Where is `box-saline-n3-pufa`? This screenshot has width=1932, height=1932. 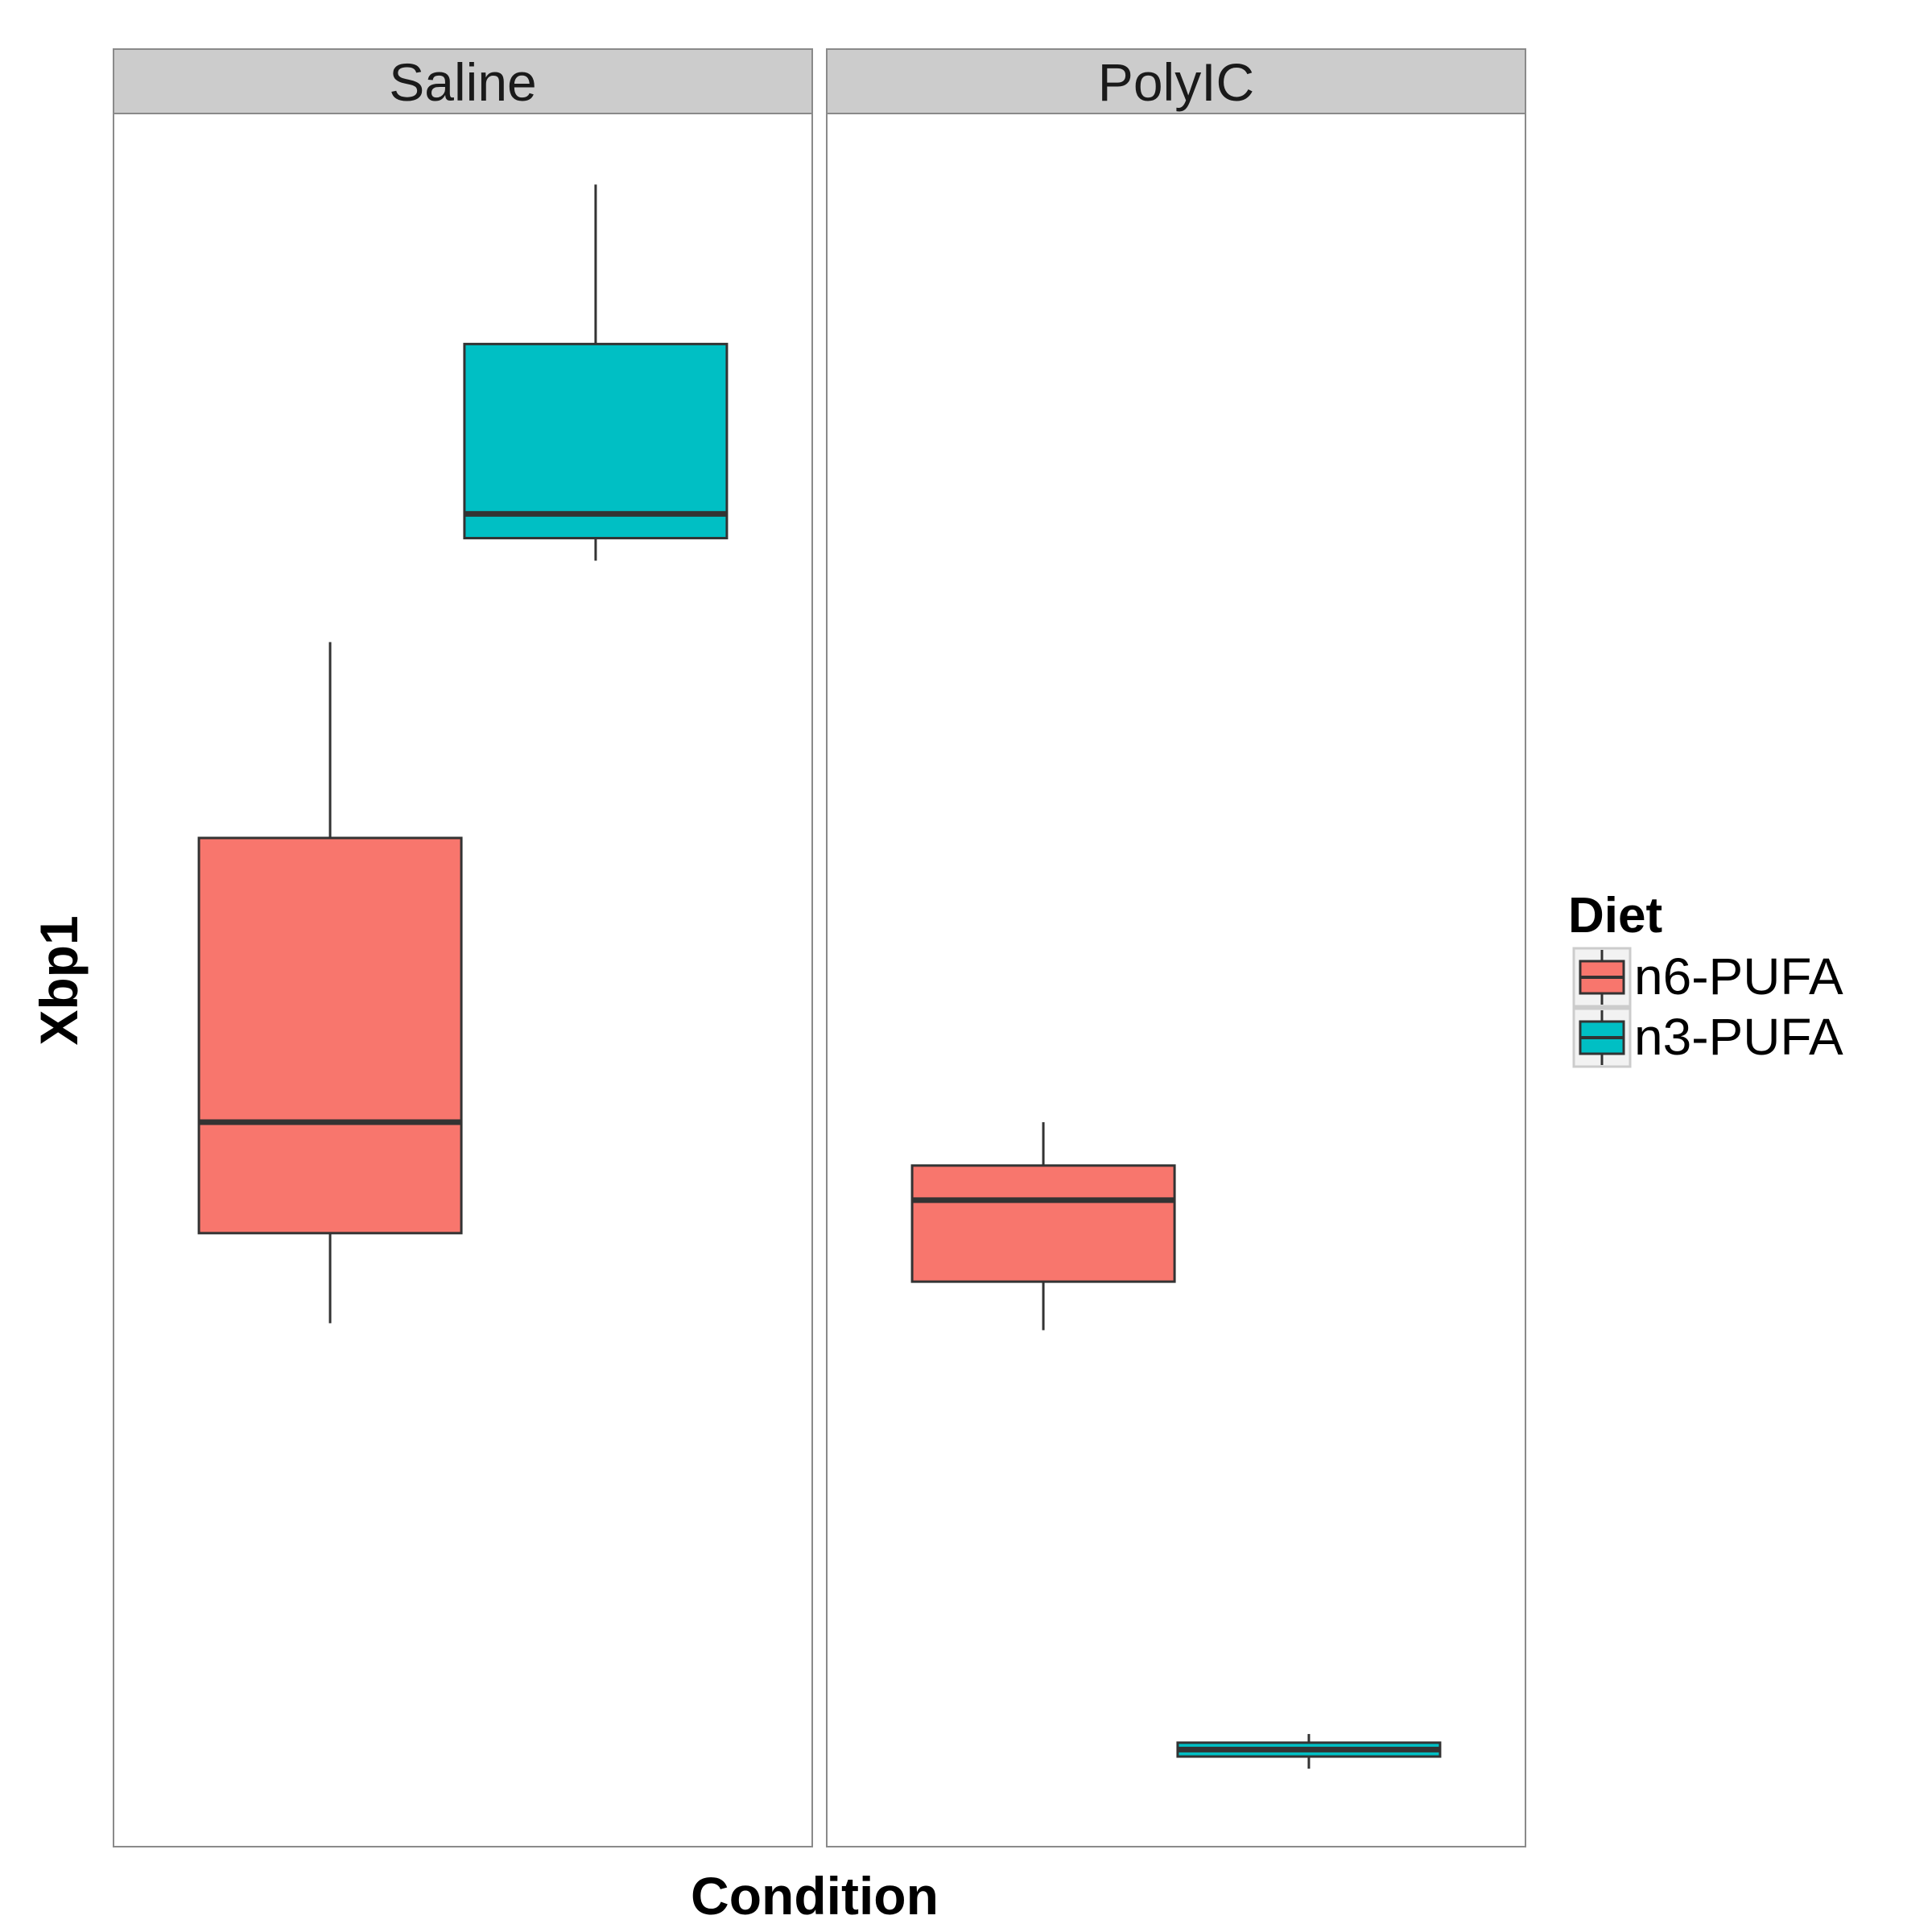 box-saline-n3-pufa is located at coordinates (596, 372).